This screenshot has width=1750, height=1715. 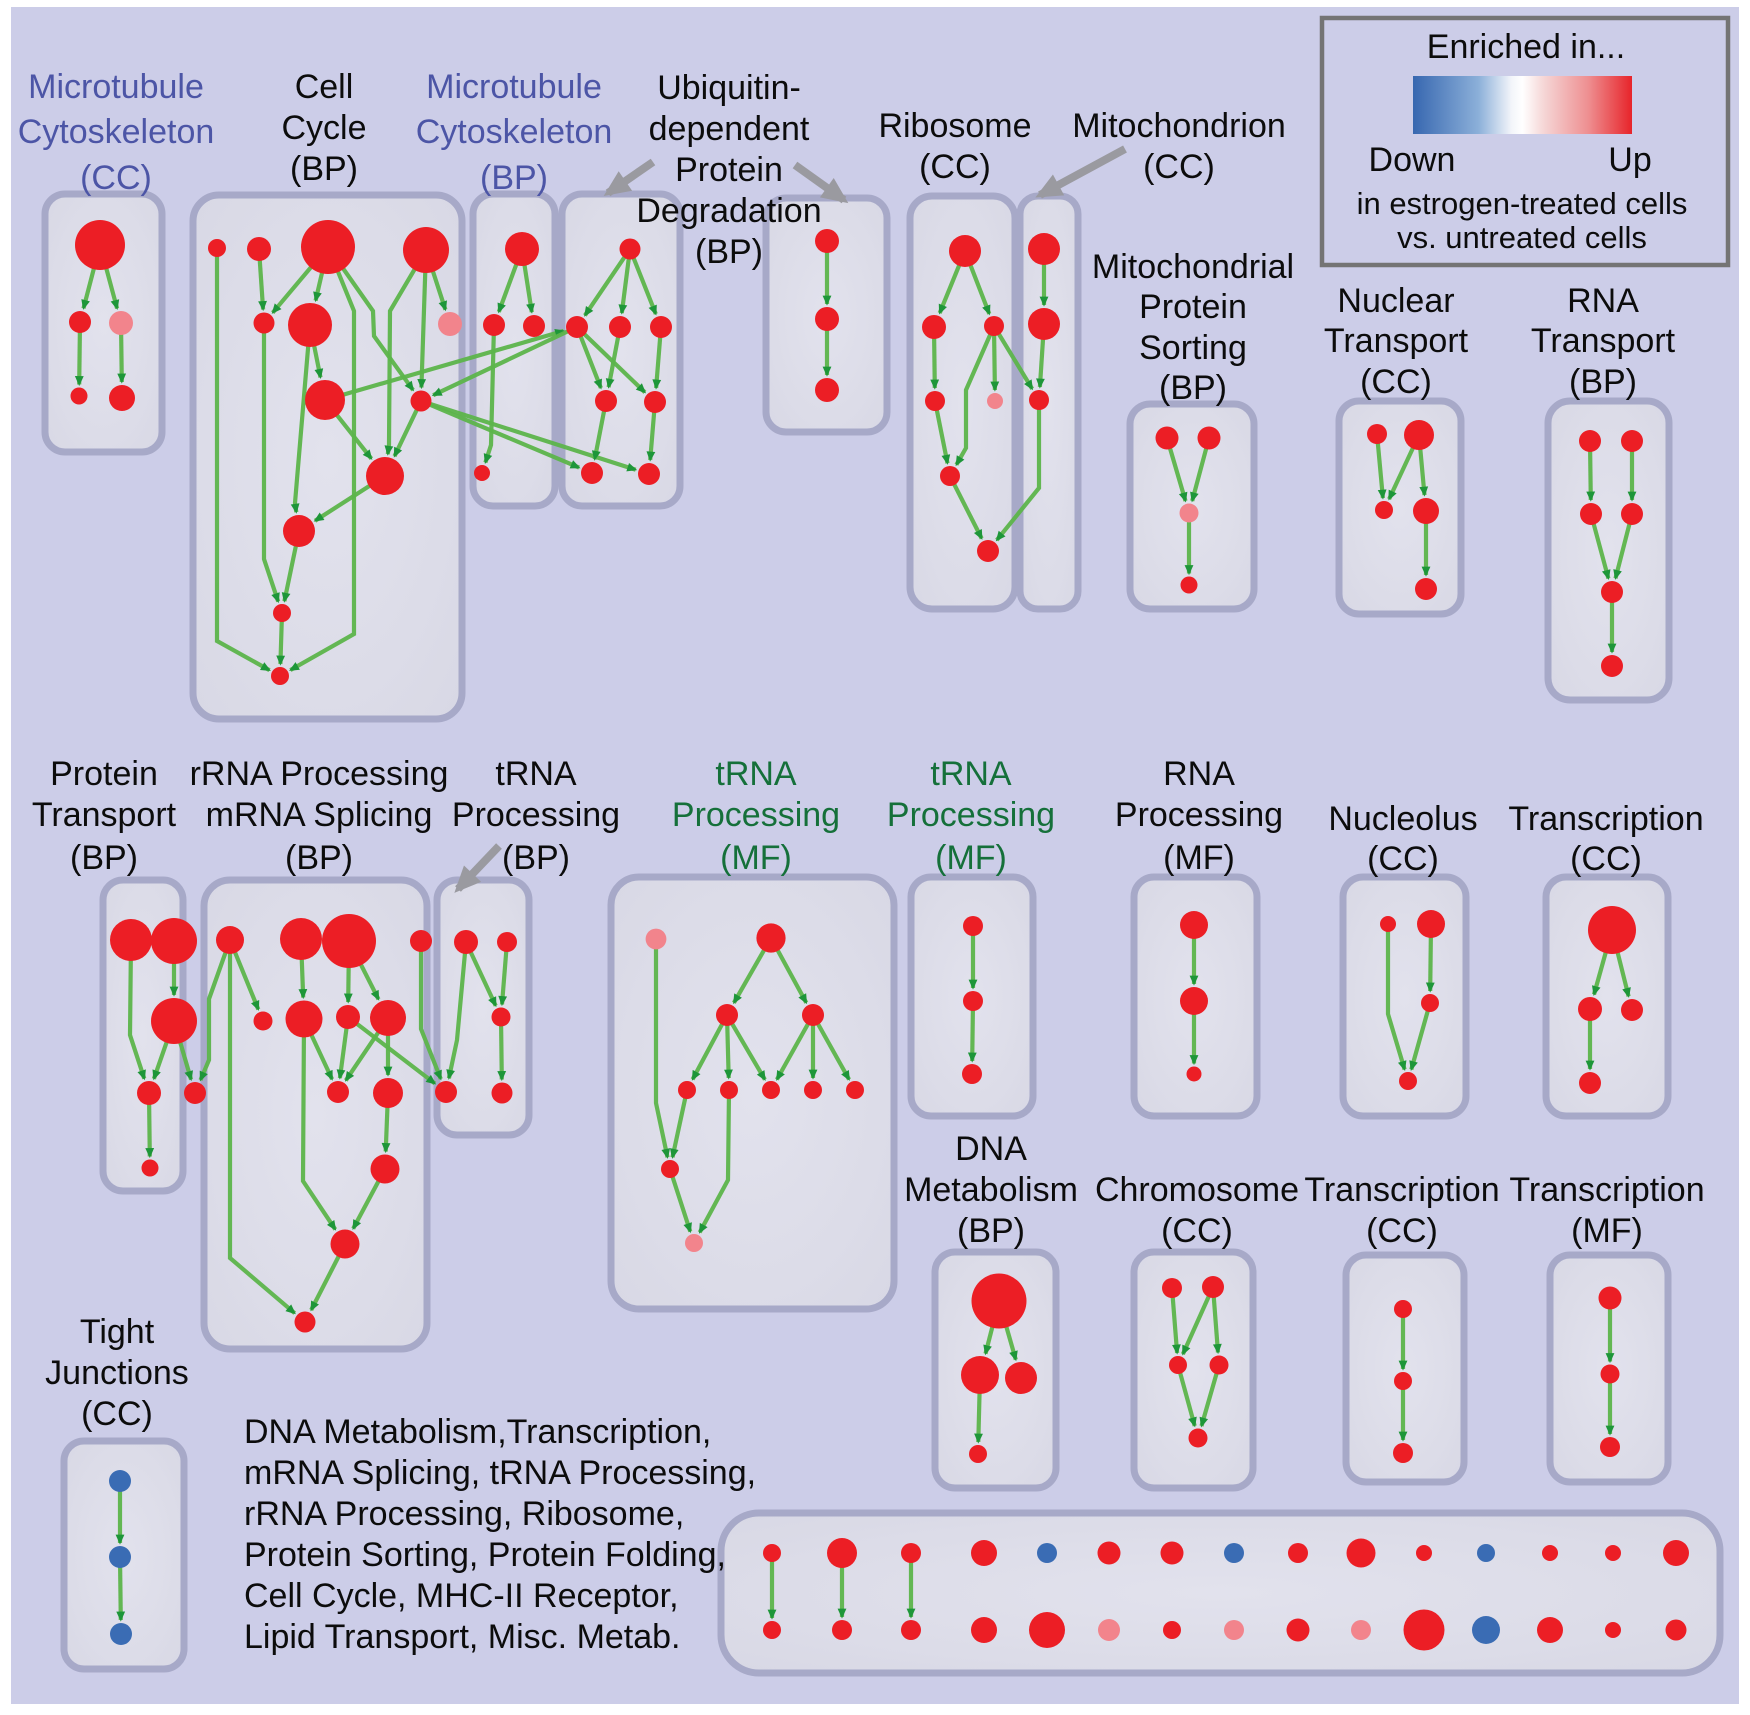 What do you see at coordinates (500, 1473) in the screenshot?
I see `svg-text:mRNA Splicing, tRNA Processing: mRNA Splicing, tRNA Processing,` at bounding box center [500, 1473].